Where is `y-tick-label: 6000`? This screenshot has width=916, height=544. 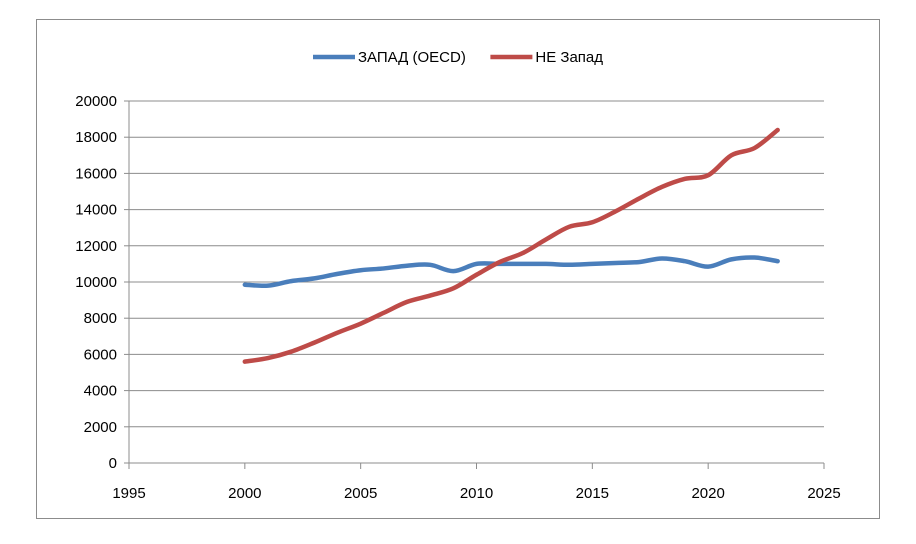
y-tick-label: 6000 is located at coordinates (100, 354).